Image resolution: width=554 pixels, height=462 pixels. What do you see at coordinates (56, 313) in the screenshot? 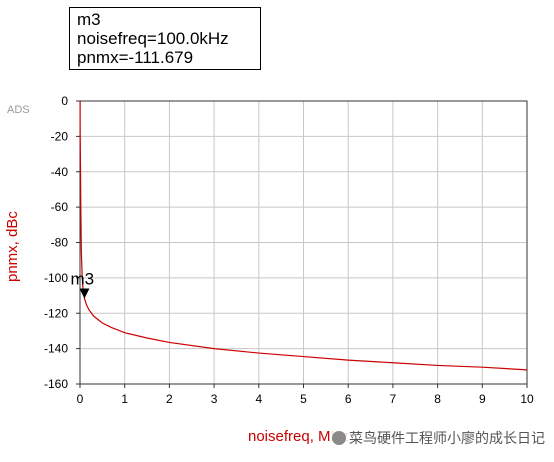
I see `y-tick-label: -120` at bounding box center [56, 313].